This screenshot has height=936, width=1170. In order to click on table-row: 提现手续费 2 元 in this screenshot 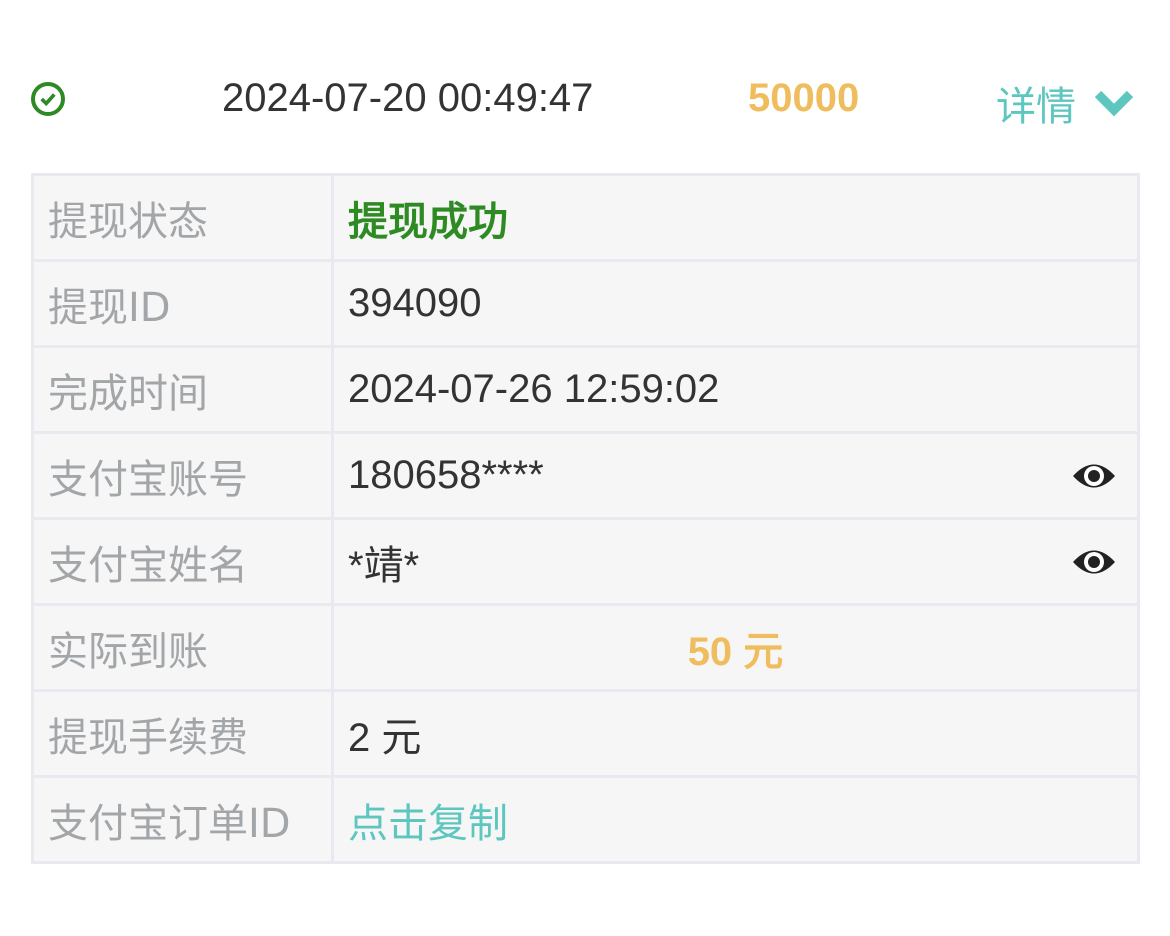, I will do `click(585, 733)`.